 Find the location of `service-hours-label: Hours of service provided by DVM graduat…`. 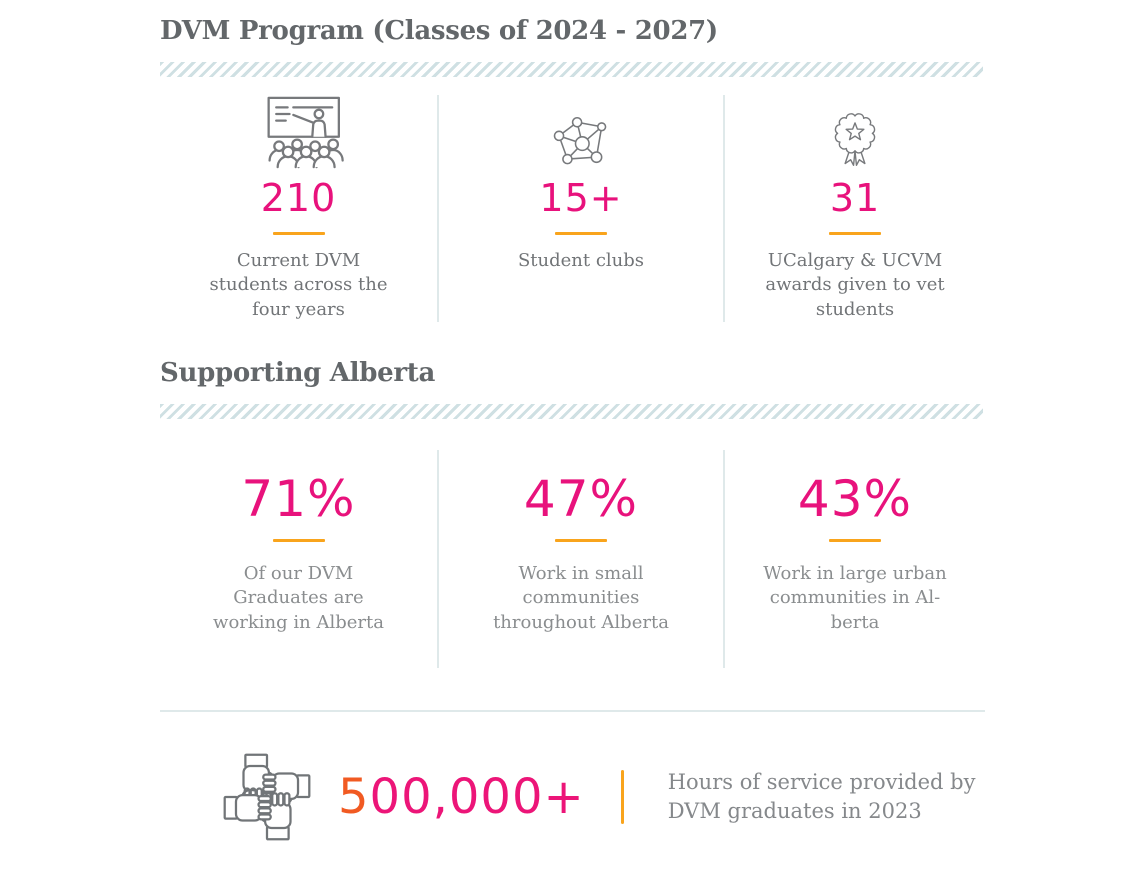

service-hours-label: Hours of service provided by DVM graduat… is located at coordinates (821, 796).